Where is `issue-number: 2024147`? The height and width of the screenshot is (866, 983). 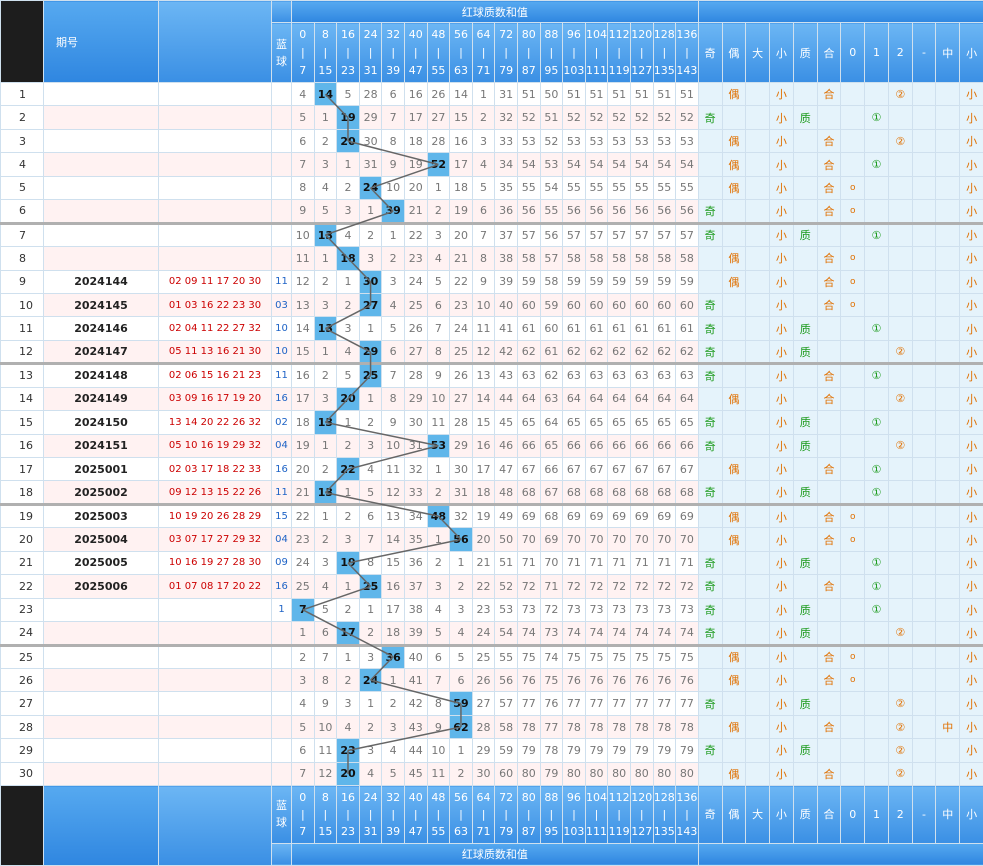
issue-number: 2024147 is located at coordinates (101, 351).